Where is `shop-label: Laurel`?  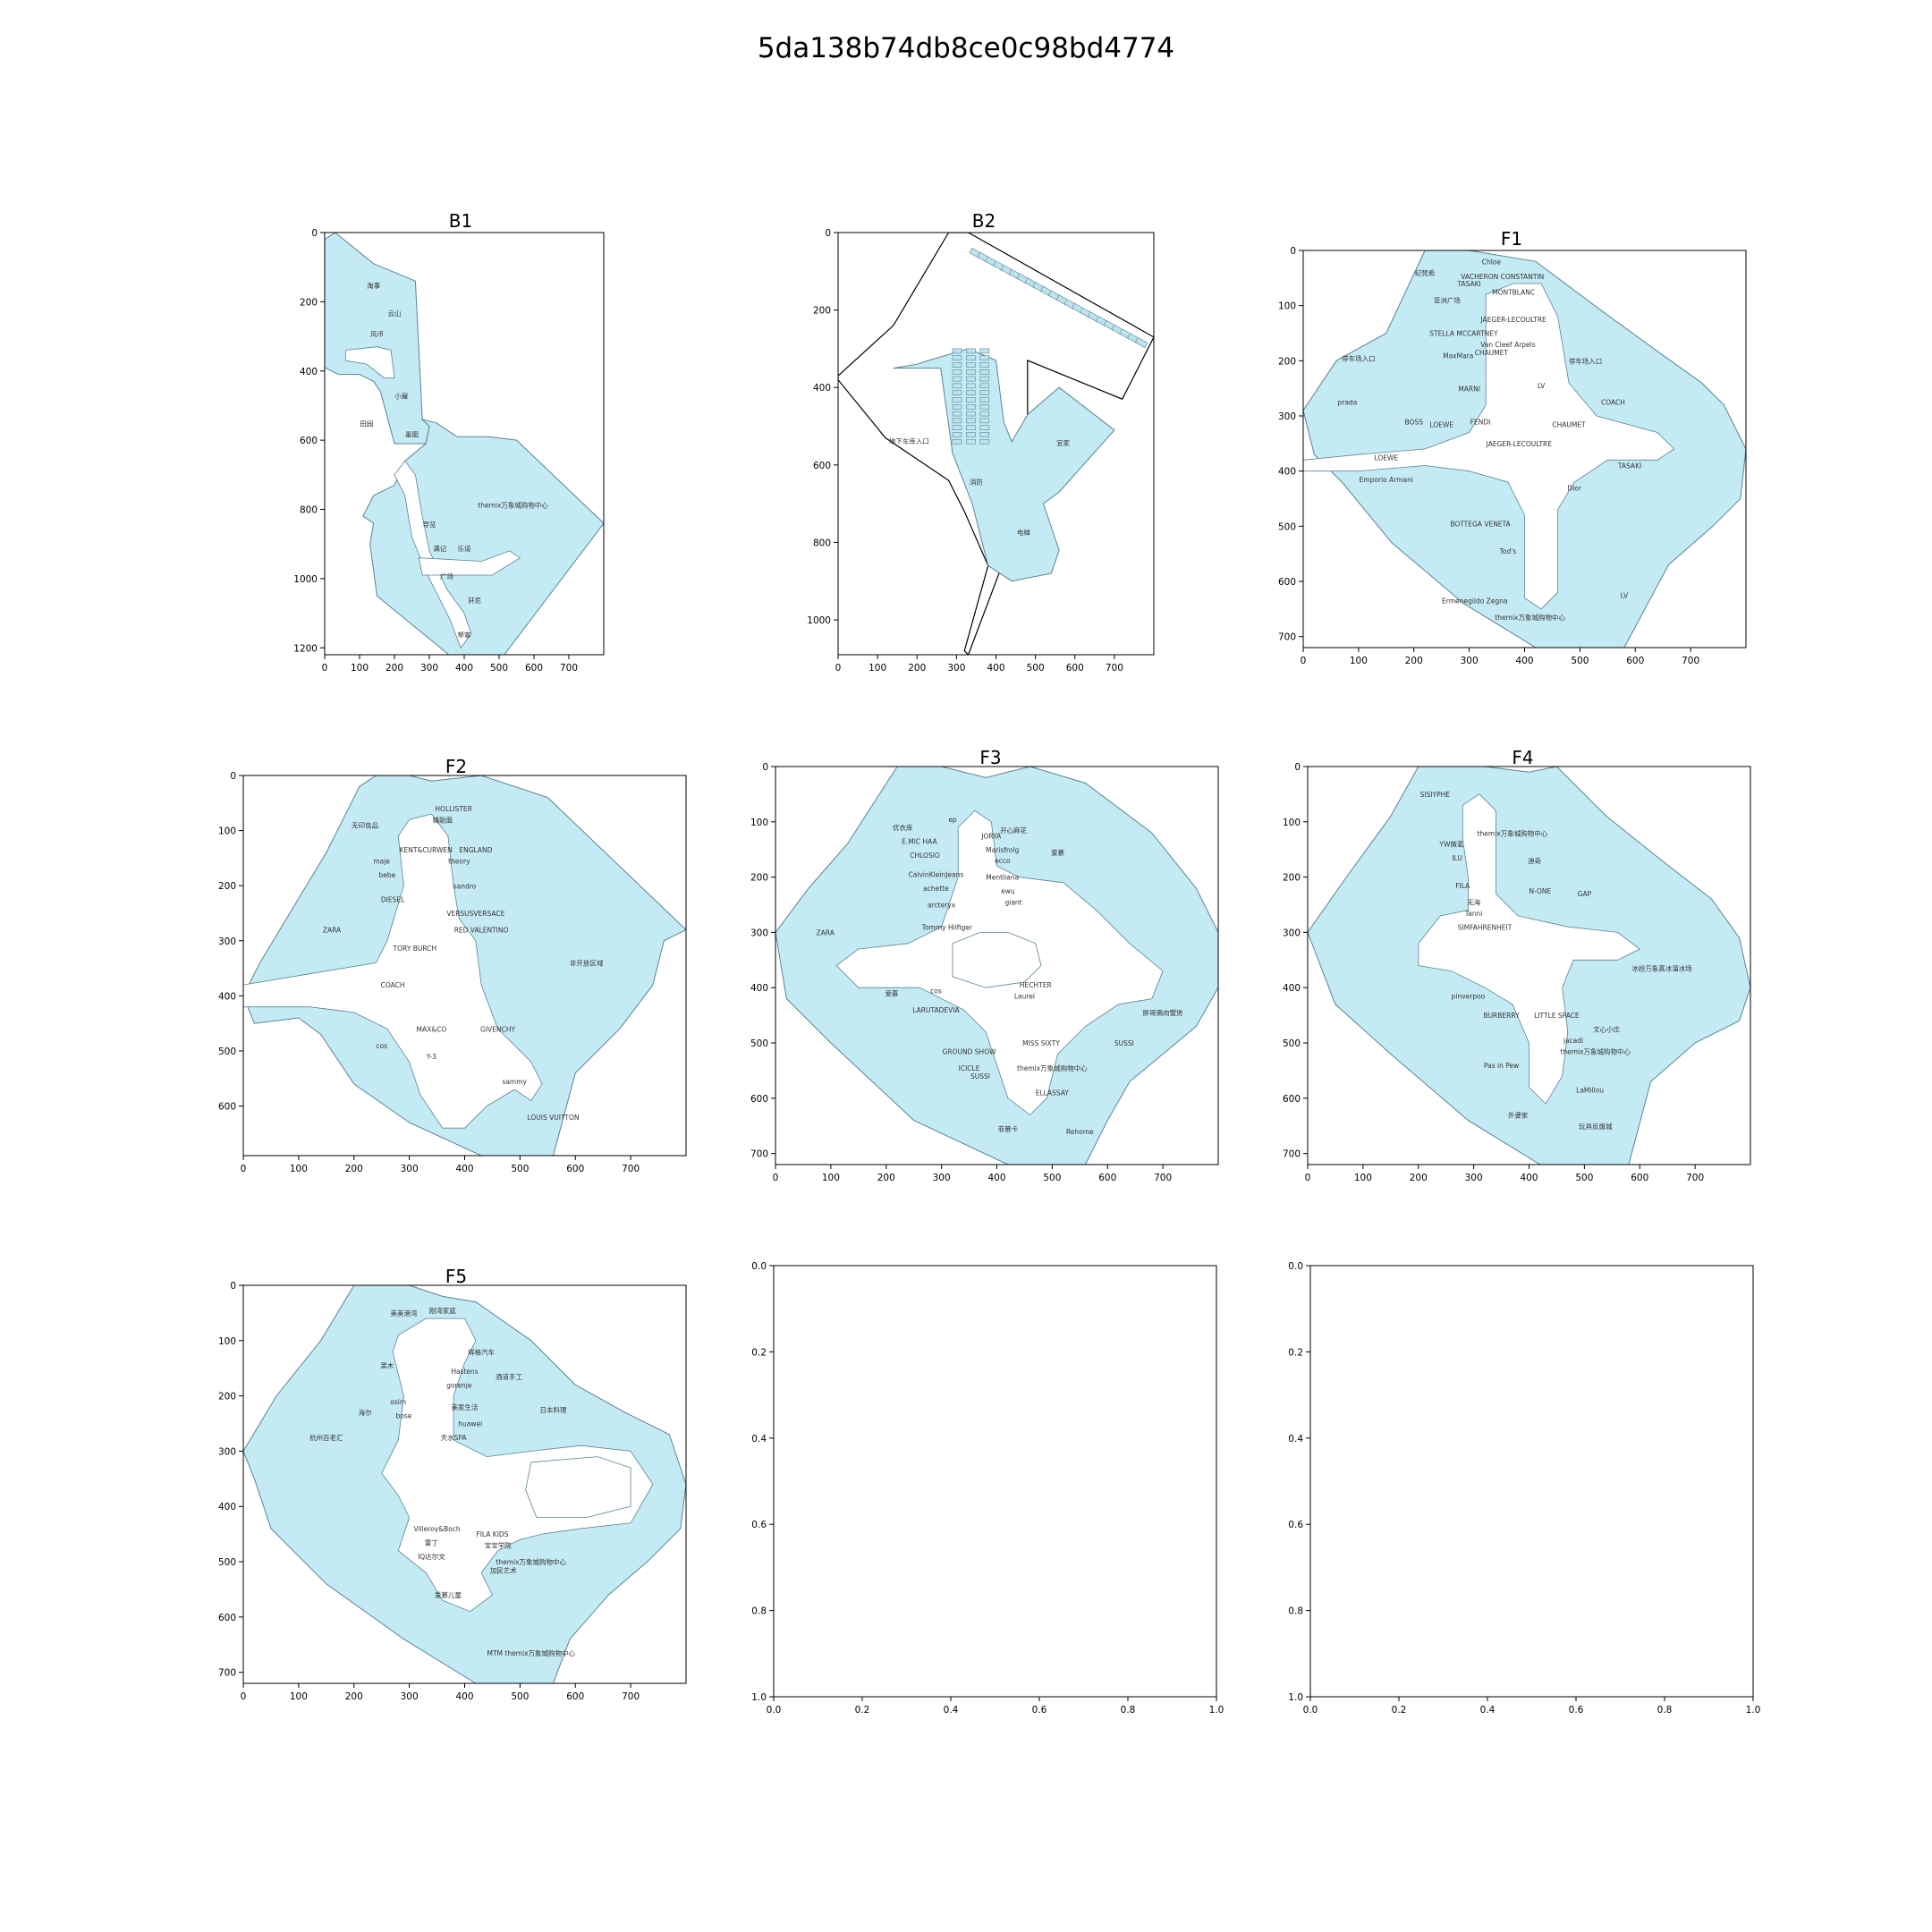 shop-label: Laurel is located at coordinates (1024, 997).